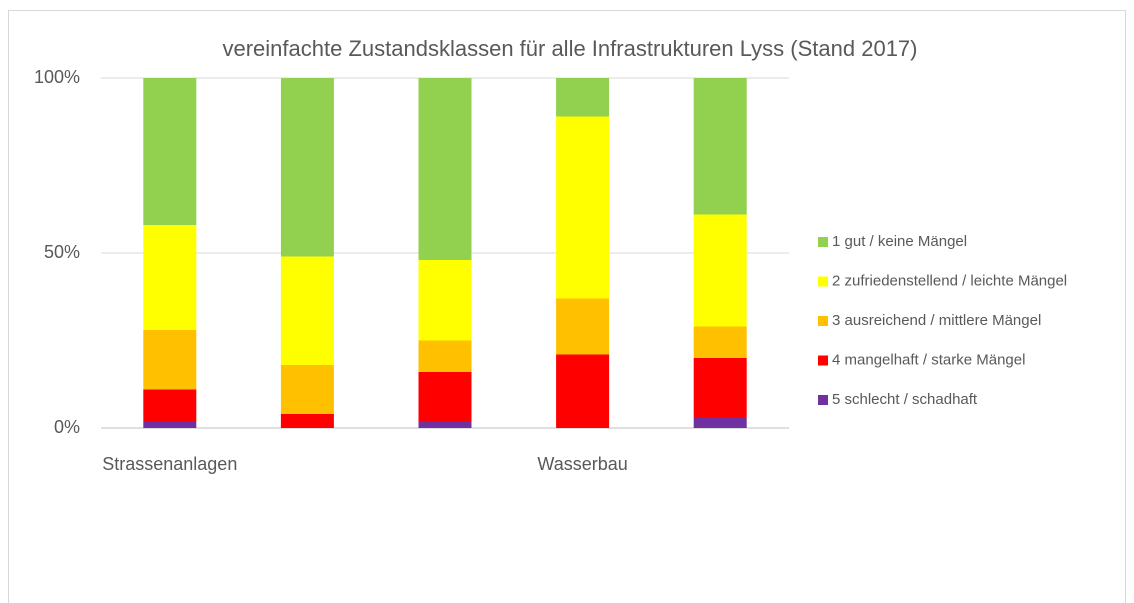  What do you see at coordinates (62, 252) in the screenshot?
I see `y-tick-label: 50%` at bounding box center [62, 252].